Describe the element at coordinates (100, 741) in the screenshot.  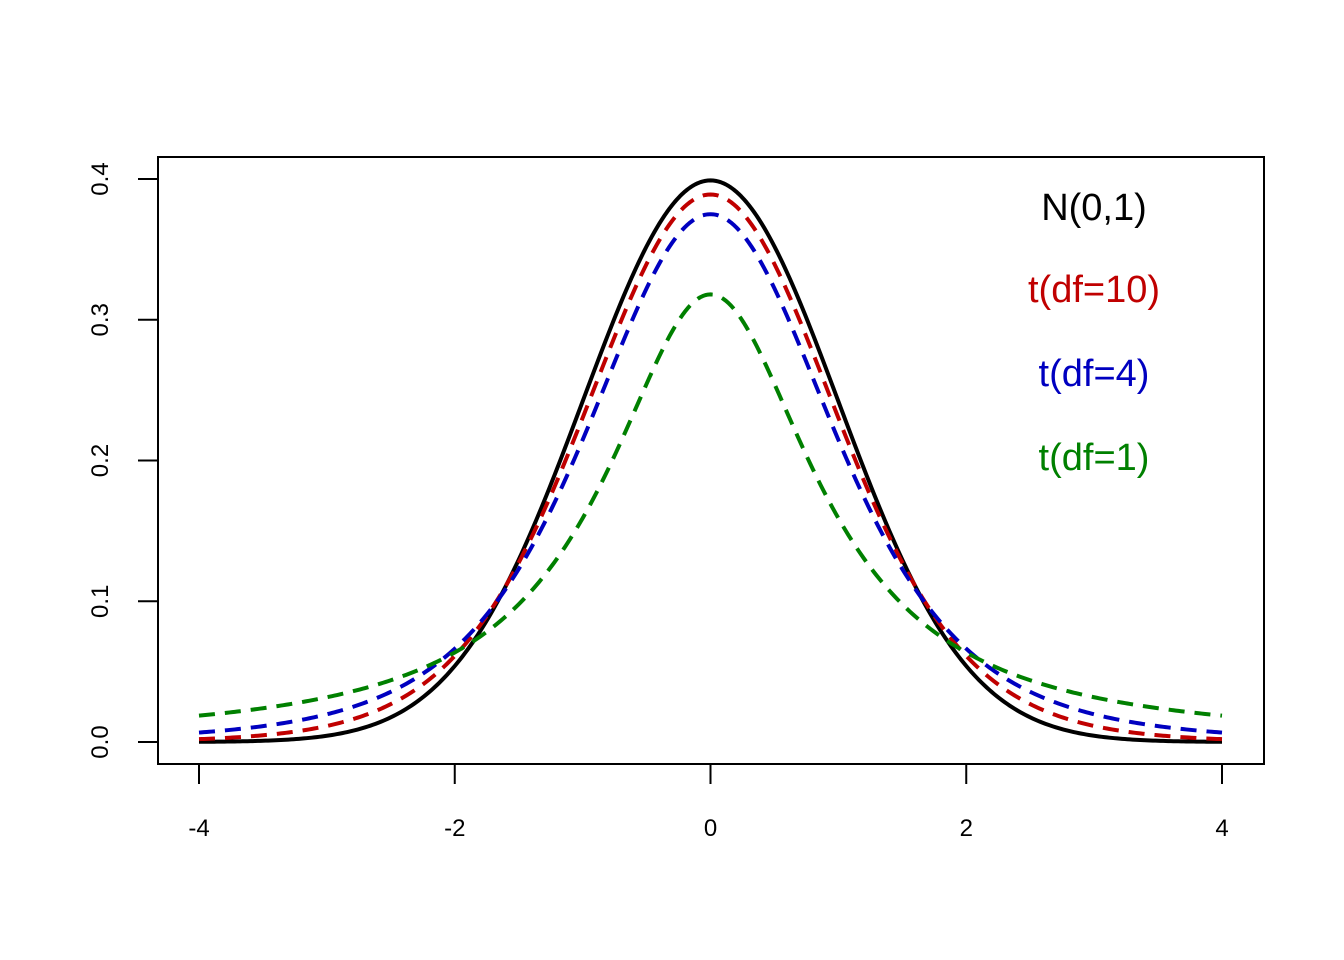
I see `y-tick-label: 0.0` at that location.